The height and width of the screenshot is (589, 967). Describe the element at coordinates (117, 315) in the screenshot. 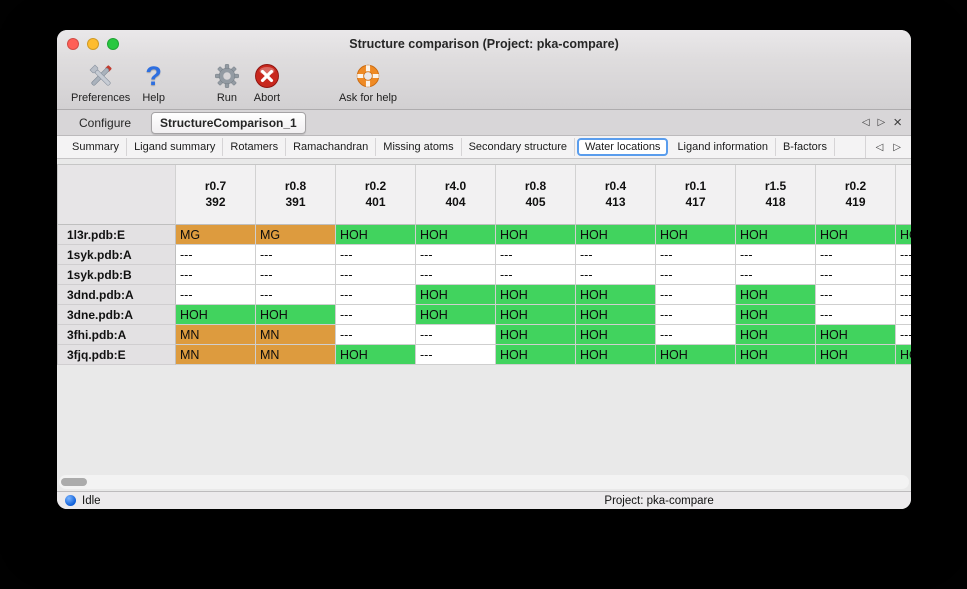

I see `row-header-3dne-pdb-a: 3dne.pdb:A` at that location.